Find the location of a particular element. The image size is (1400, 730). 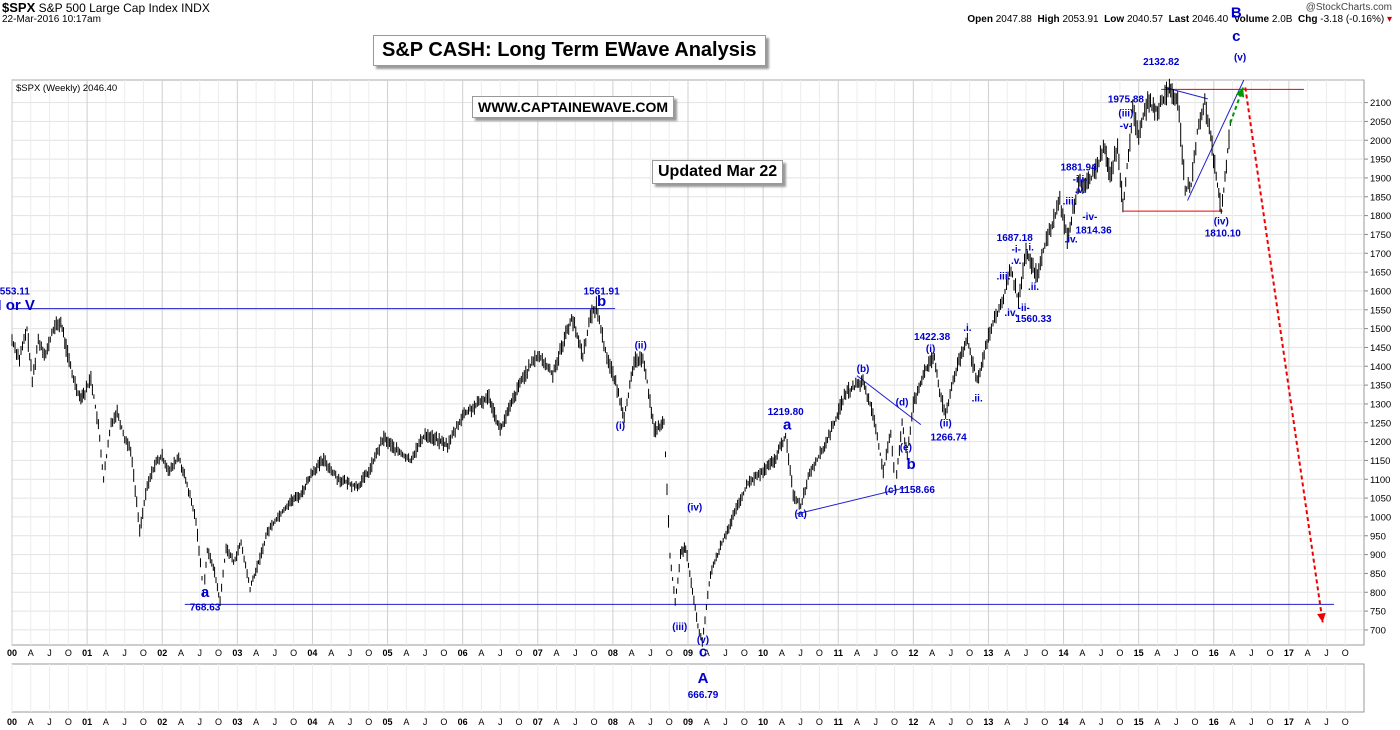

wave-label: 1810.10 is located at coordinates (1223, 233).